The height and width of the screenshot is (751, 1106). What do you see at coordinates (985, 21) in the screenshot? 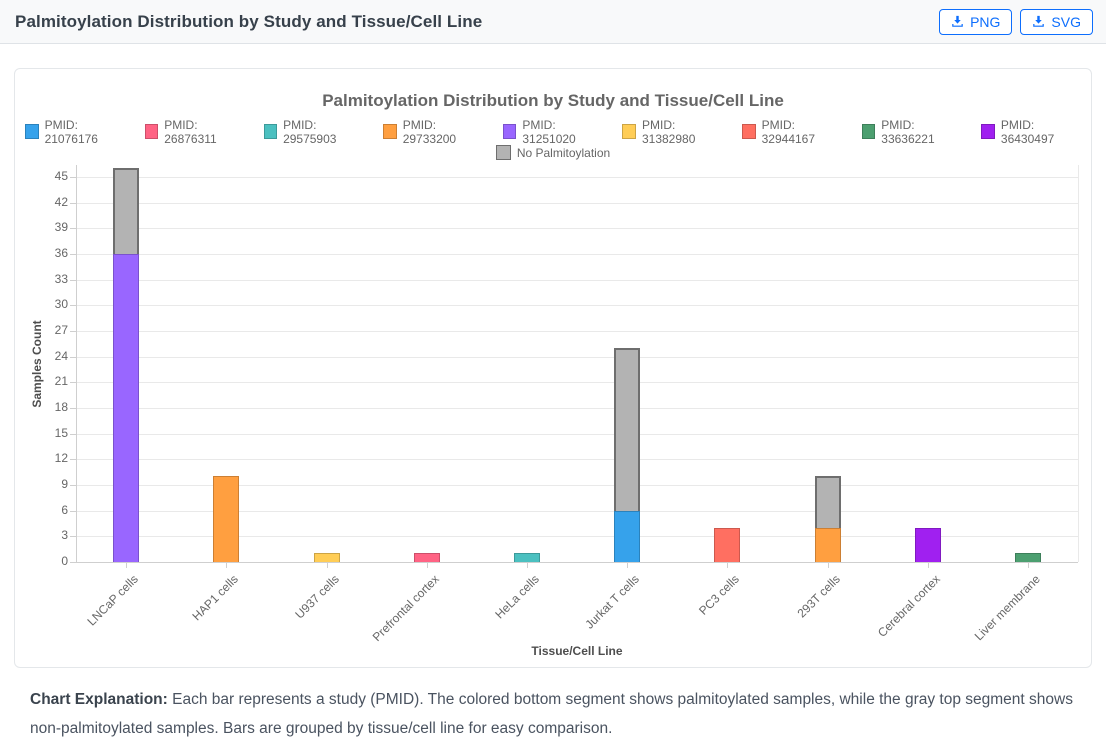
I see `download-png-label: PNG` at bounding box center [985, 21].